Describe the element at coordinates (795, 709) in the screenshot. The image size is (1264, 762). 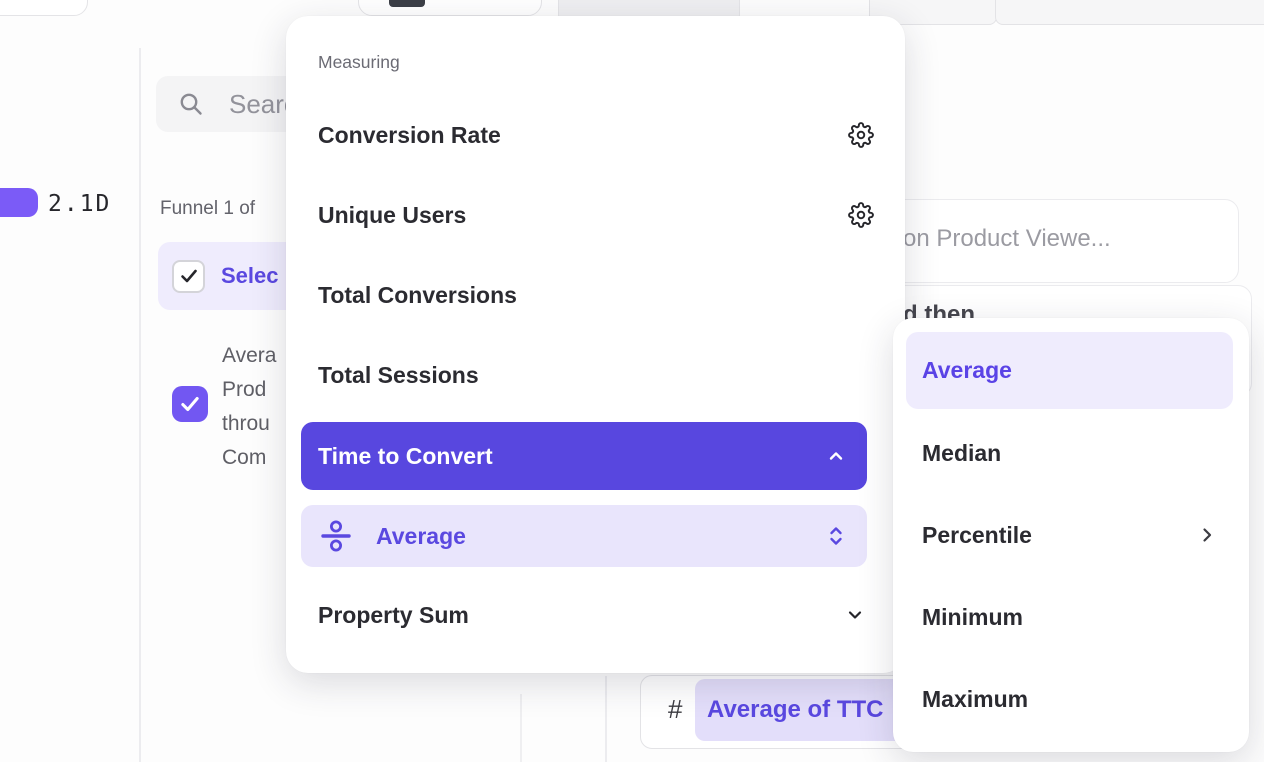
I see `average-of-ttc-label: Average of TTC` at that location.